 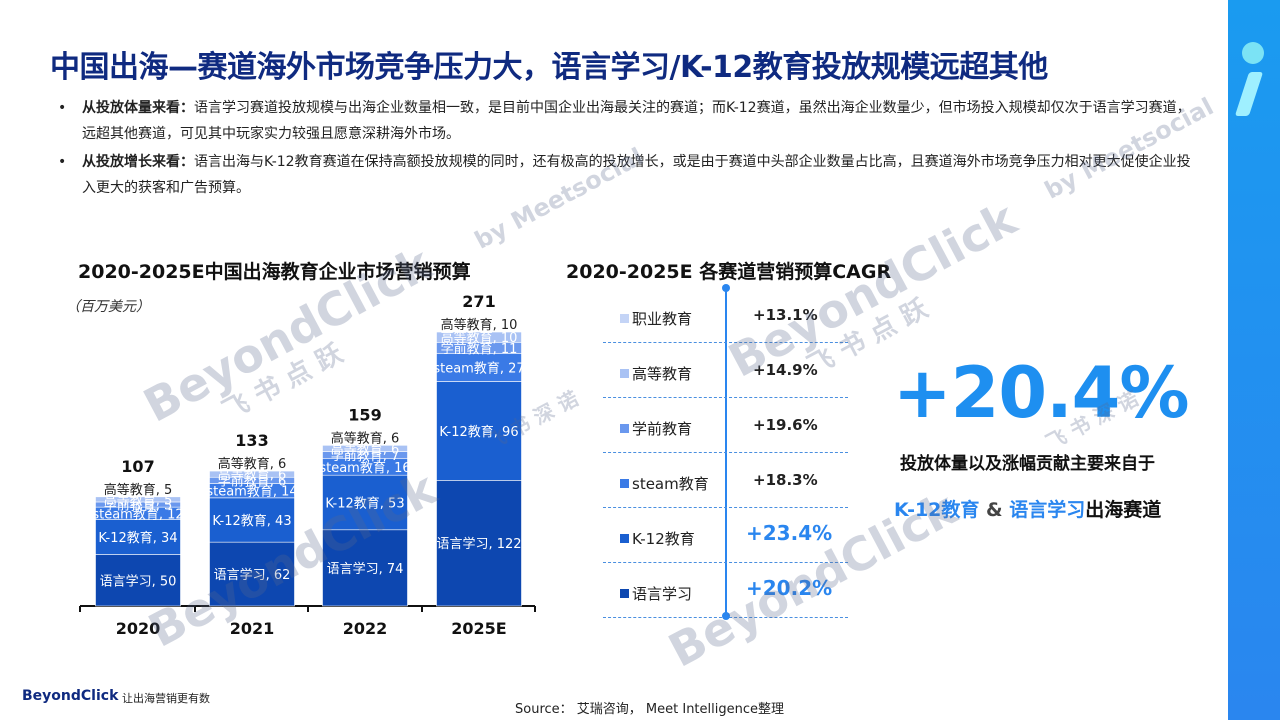 What do you see at coordinates (649, 709) in the screenshot?
I see `source-note: Source： 艾瑞咨询， Meet Intelligence整理` at bounding box center [649, 709].